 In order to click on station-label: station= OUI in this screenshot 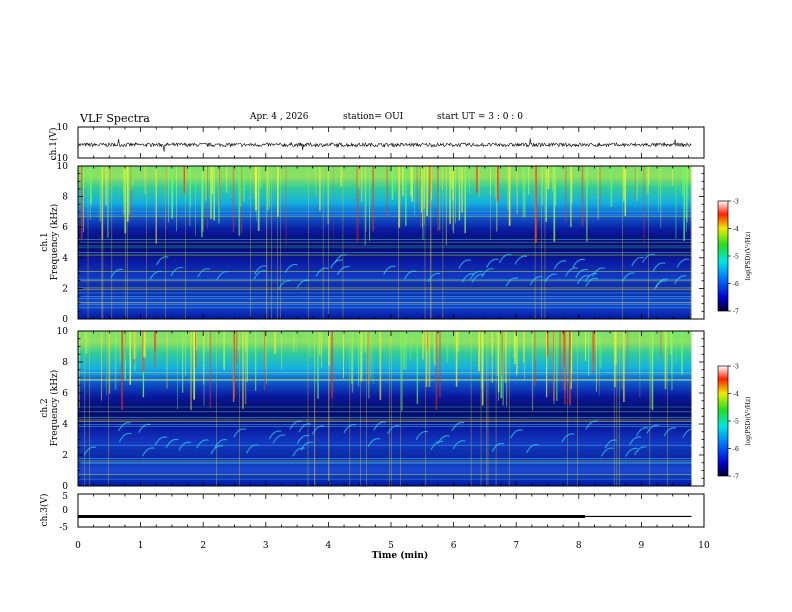, I will do `click(373, 117)`.